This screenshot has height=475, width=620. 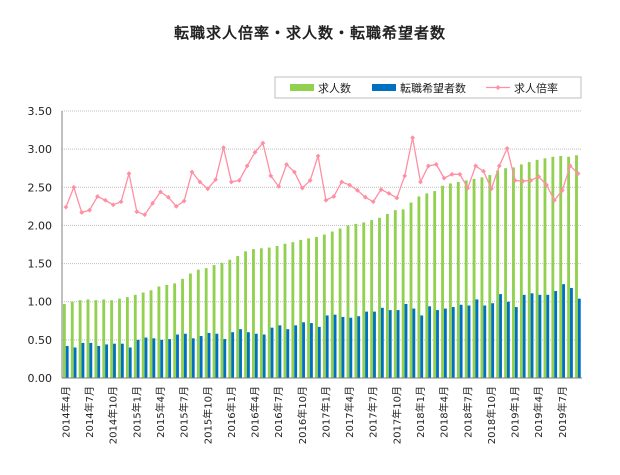 I want to click on x-tick-label: 2016年10月, so click(x=302, y=415).